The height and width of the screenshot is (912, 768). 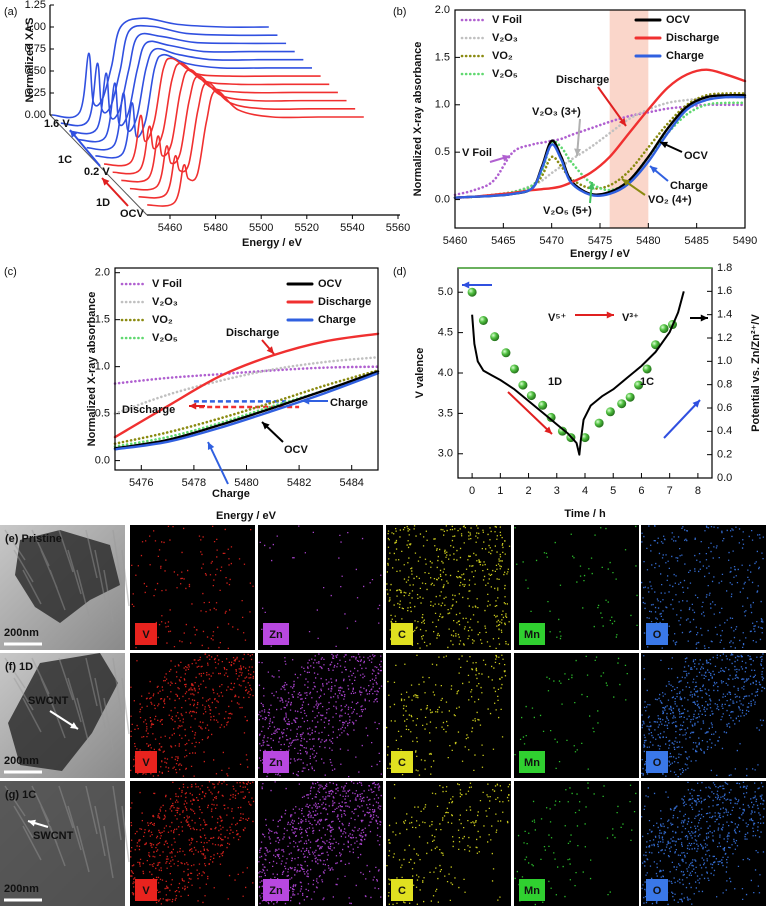 I want to click on y-tick-label: 0.75, so click(x=35, y=49).